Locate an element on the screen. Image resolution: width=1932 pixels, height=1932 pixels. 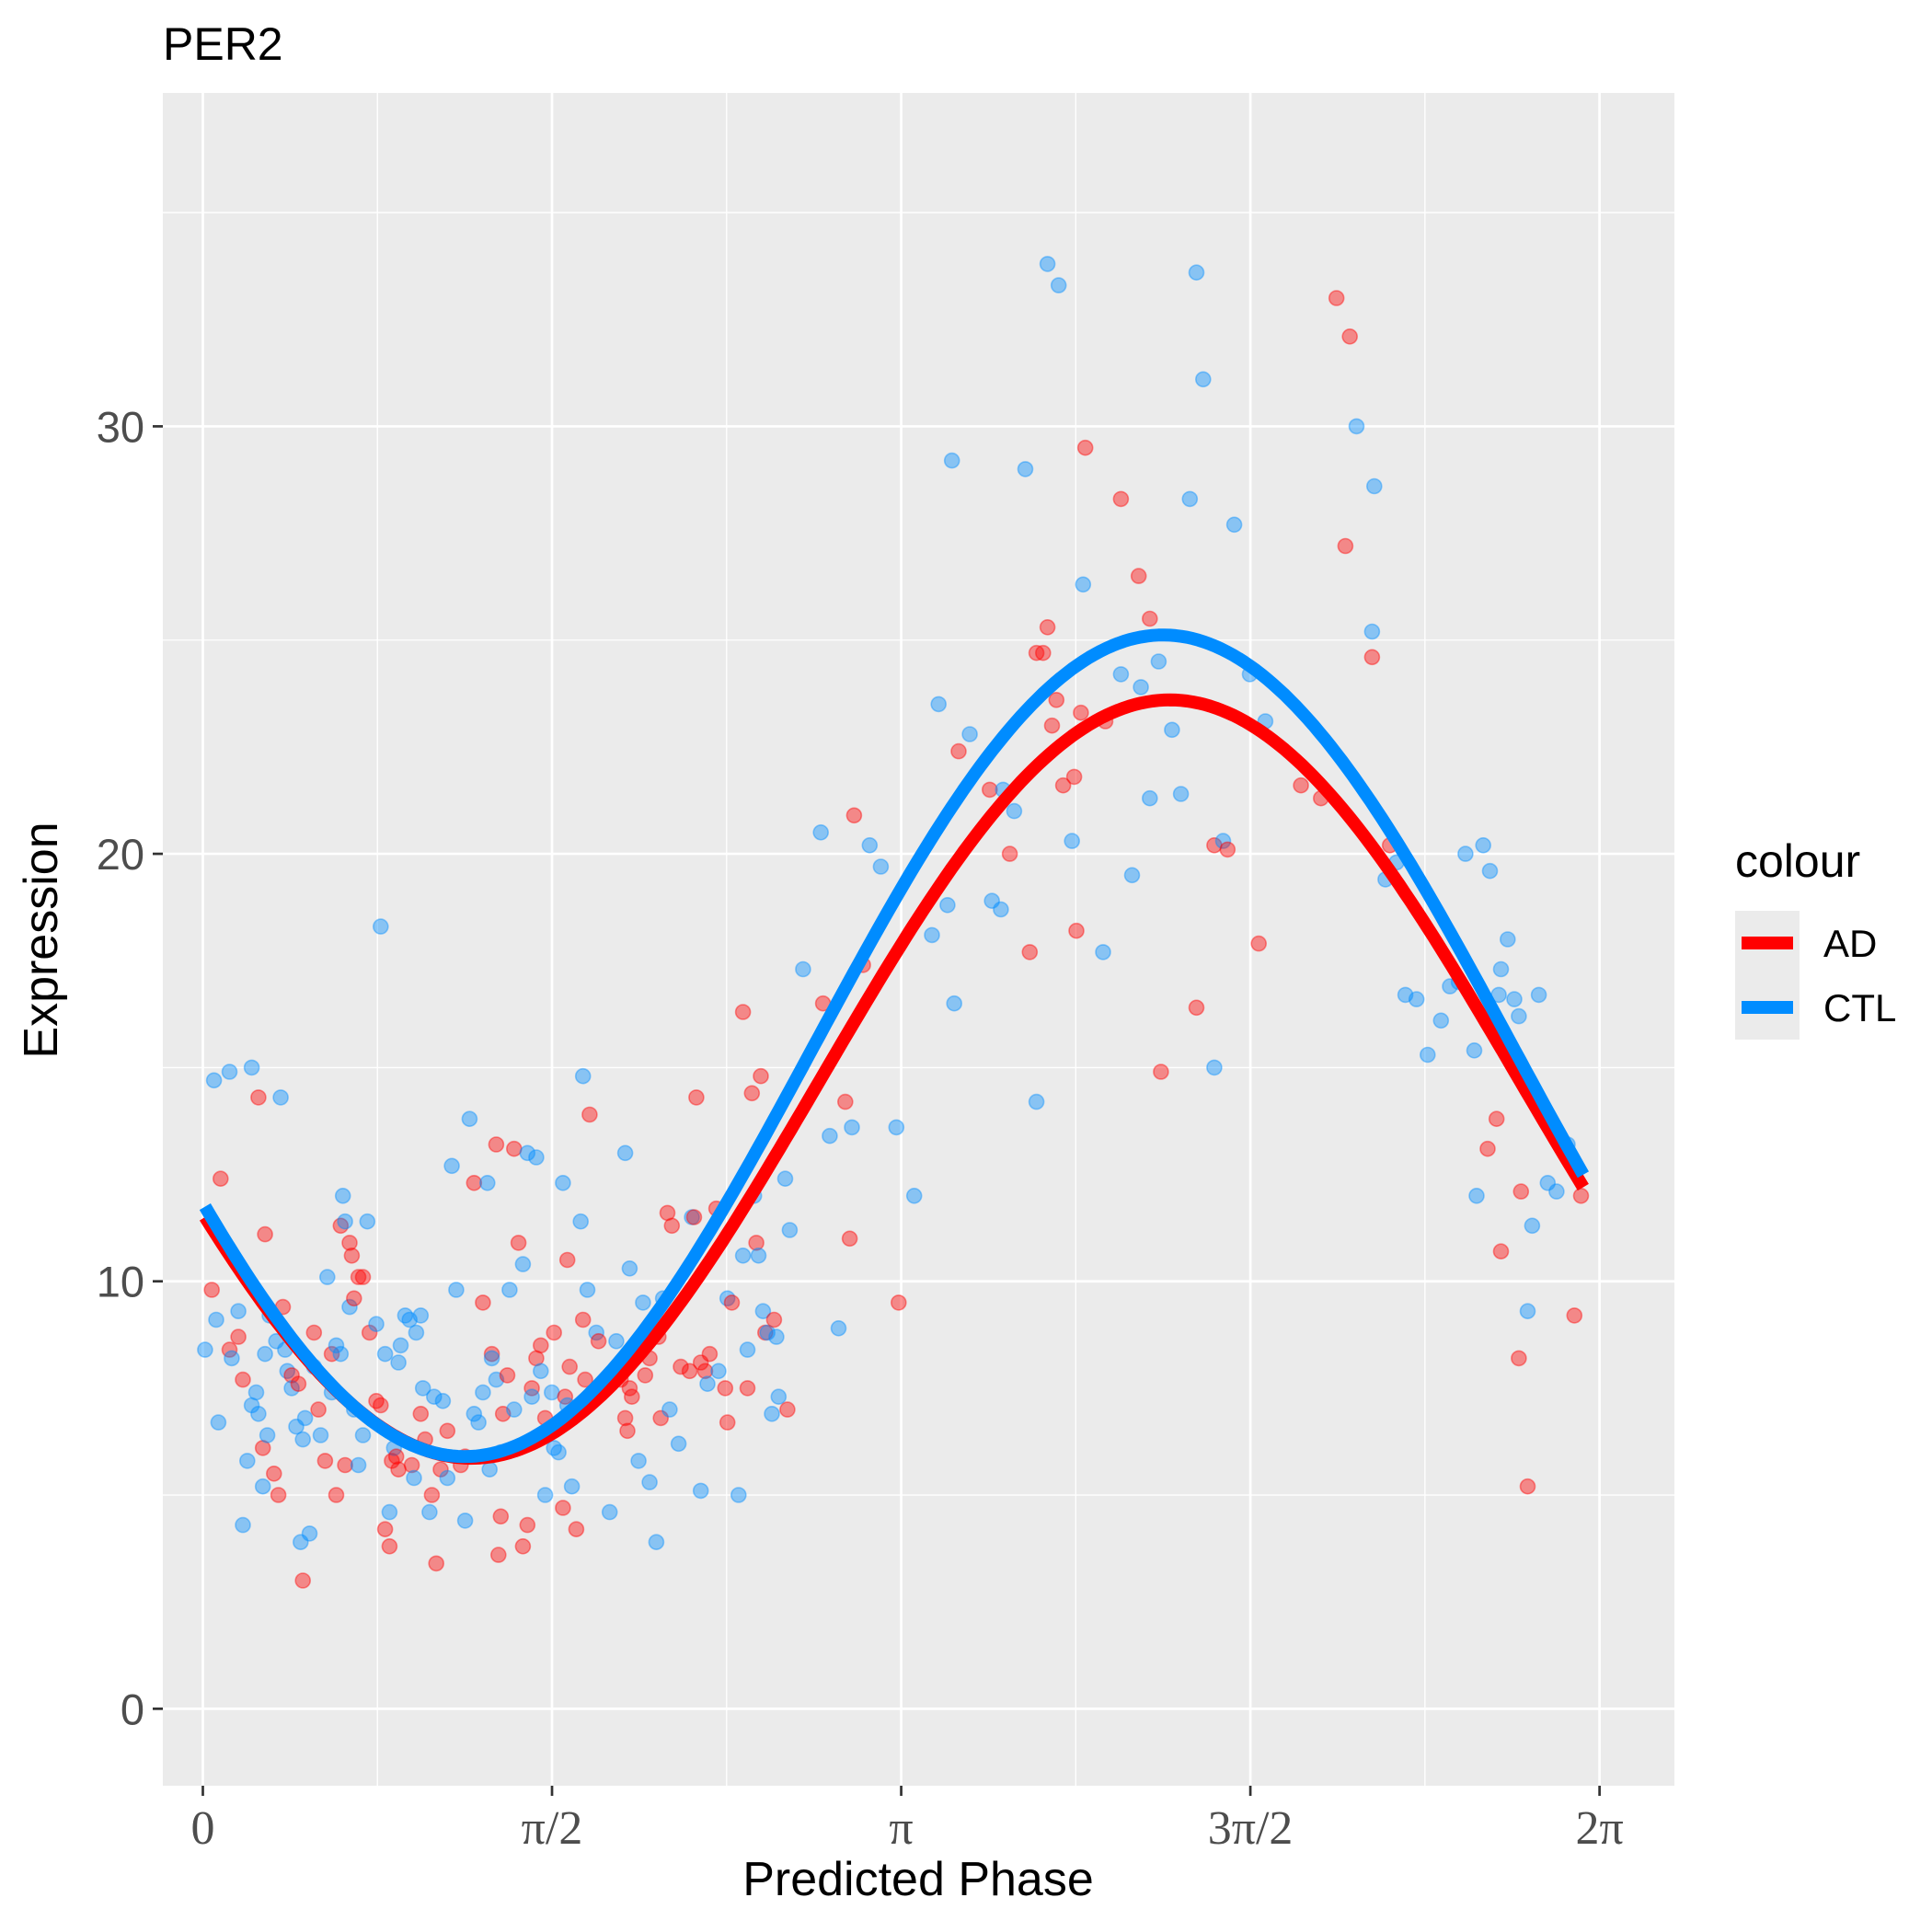
legend-label-ctl: CTL is located at coordinates (1859, 1007).